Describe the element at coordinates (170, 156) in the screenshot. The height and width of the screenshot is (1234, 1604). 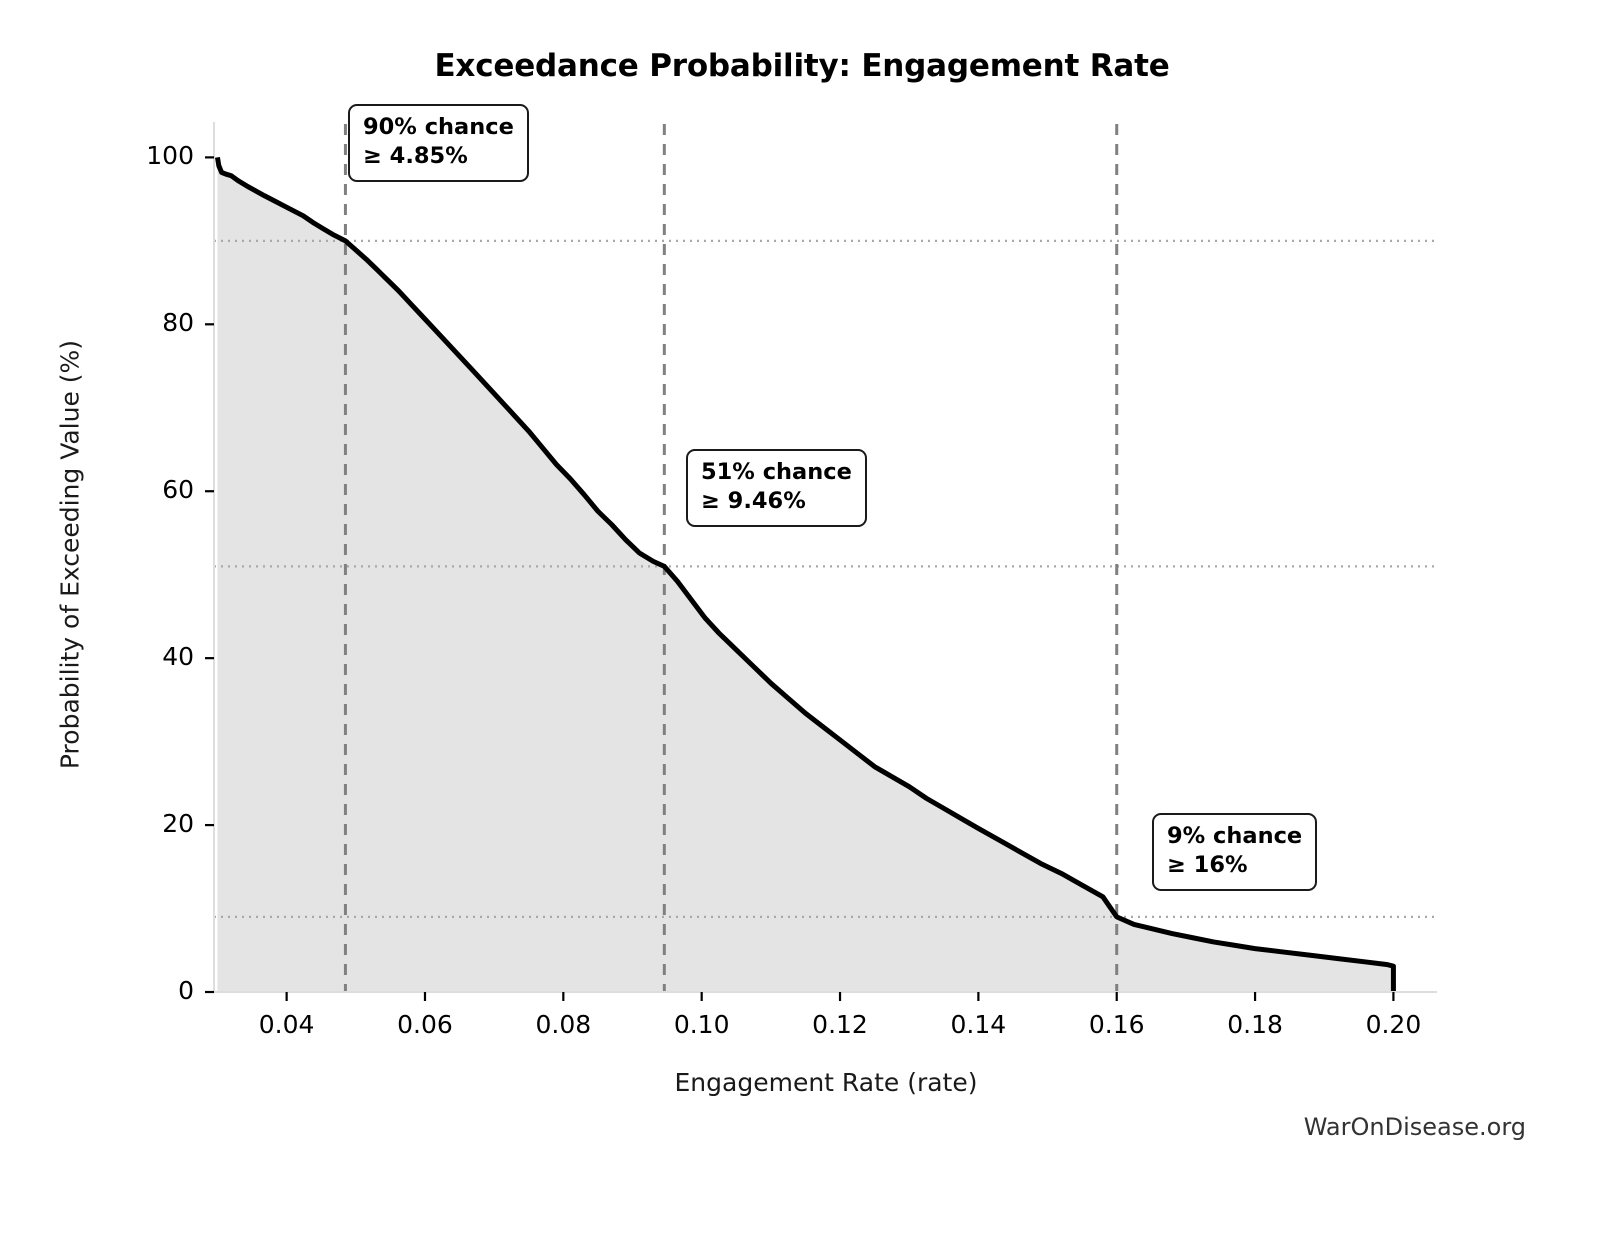
I see `y-tick-label-100: 100` at that location.